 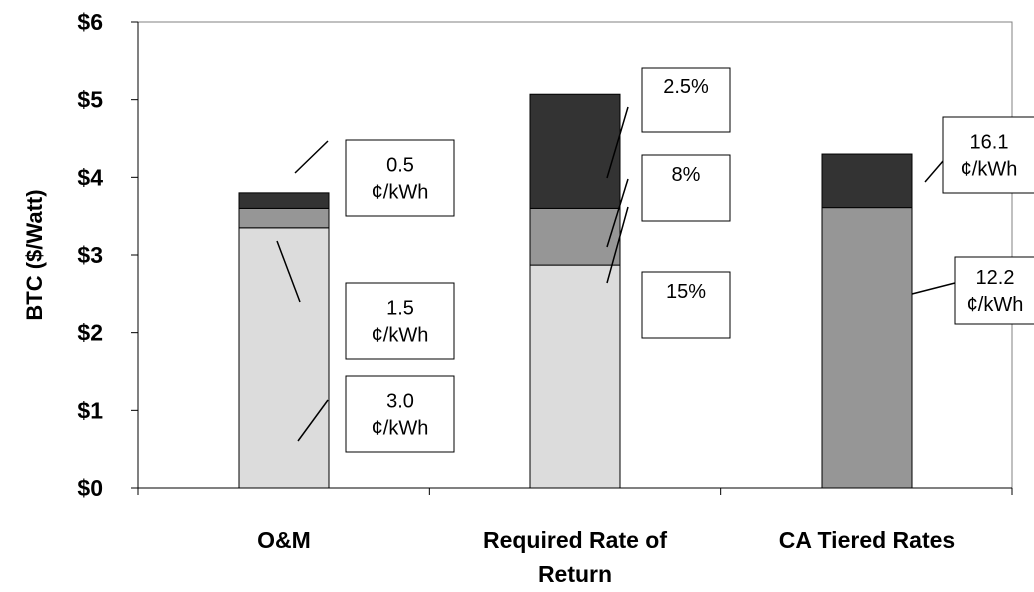 What do you see at coordinates (90, 255) in the screenshot?
I see `y-tick-label: $3` at bounding box center [90, 255].